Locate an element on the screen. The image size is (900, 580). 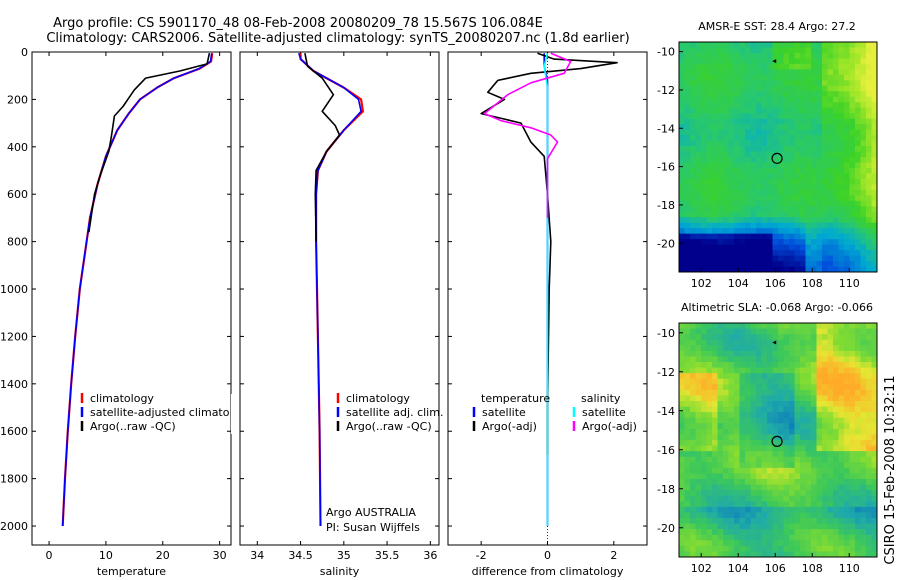
x-axis-label: temperature is located at coordinates (131, 571).